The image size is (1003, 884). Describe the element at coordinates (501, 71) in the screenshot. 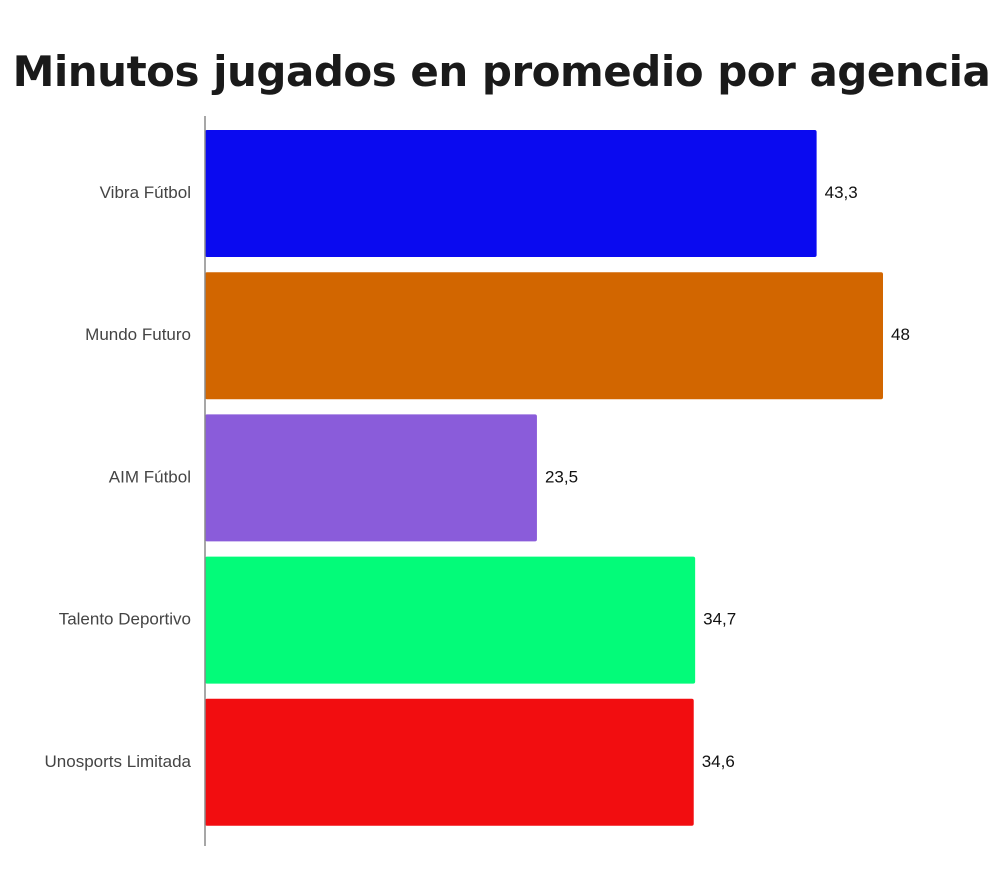

I see `chart-title: Minutos jugados en promedio por agencia` at that location.